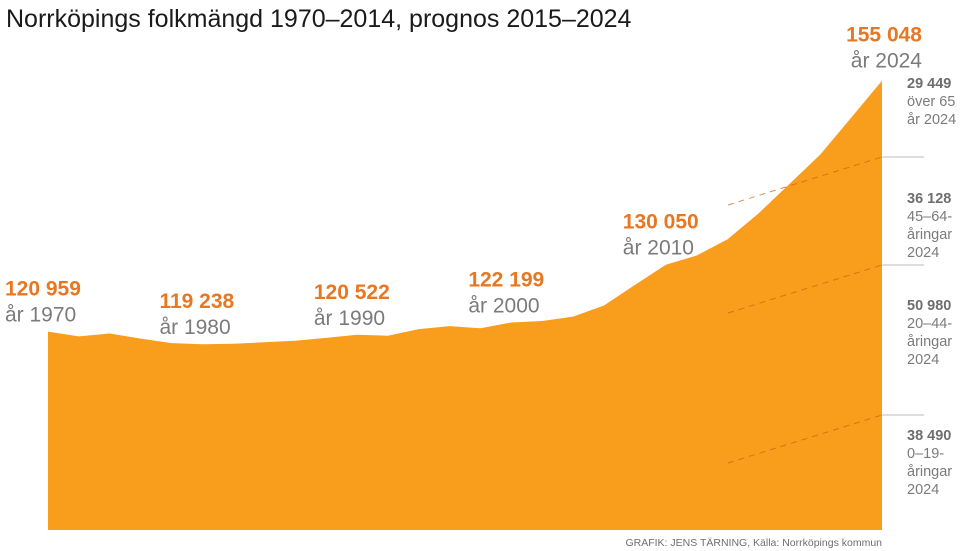  What do you see at coordinates (929, 324) in the screenshot?
I see `segment-label-2-0: 20–44-` at bounding box center [929, 324].